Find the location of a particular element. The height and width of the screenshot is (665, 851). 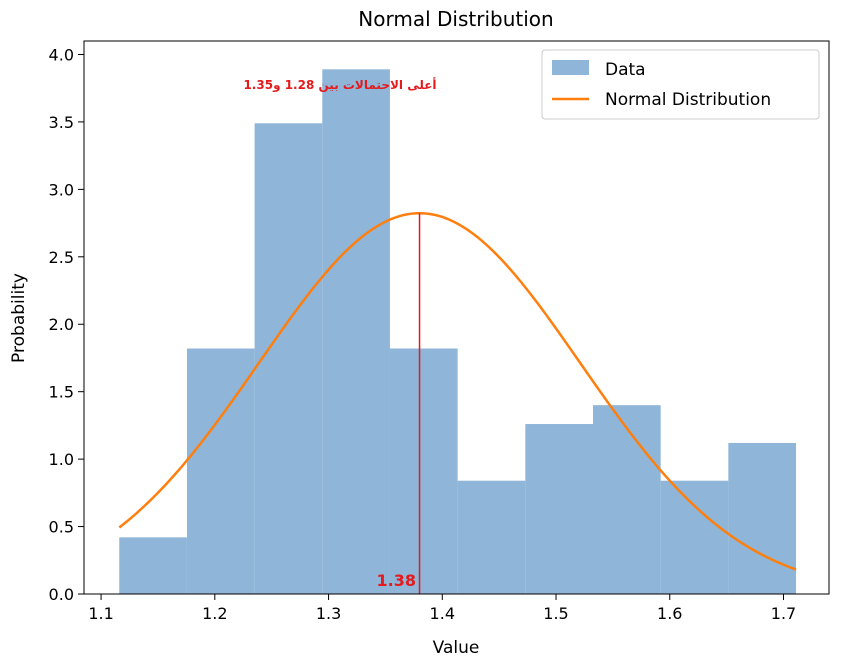

y-axis-label: Probability is located at coordinates (19, 318).